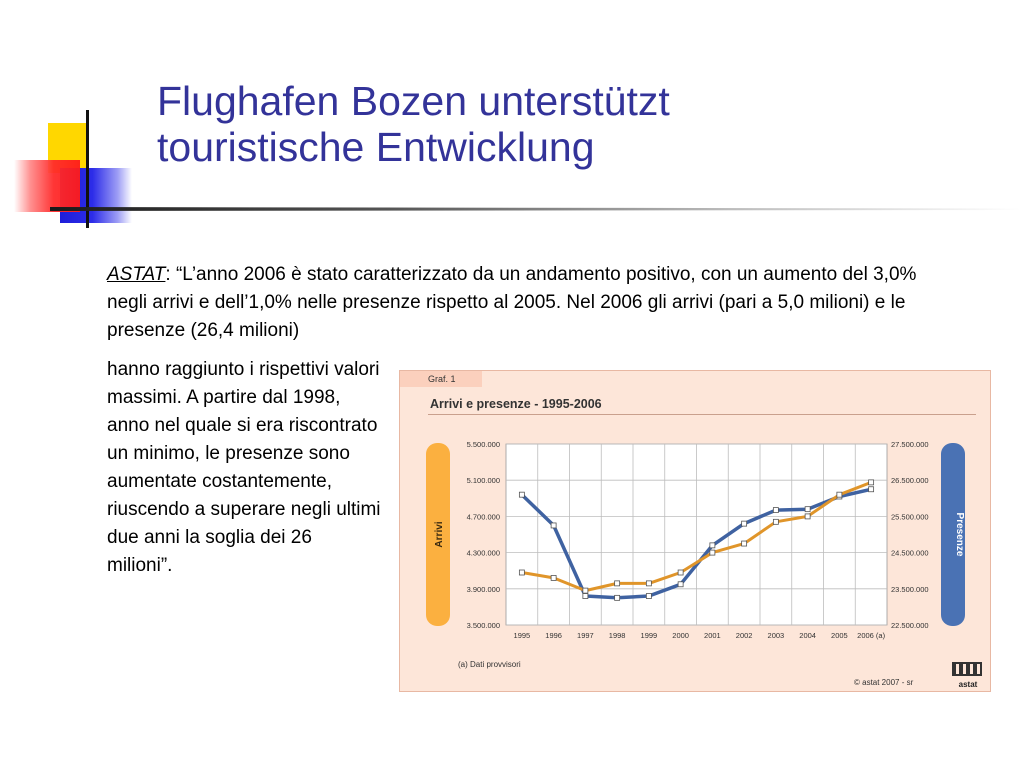 This screenshot has height=768, width=1024. Describe the element at coordinates (483, 589) in the screenshot. I see `left-tick-label: 3.900.000` at that location.